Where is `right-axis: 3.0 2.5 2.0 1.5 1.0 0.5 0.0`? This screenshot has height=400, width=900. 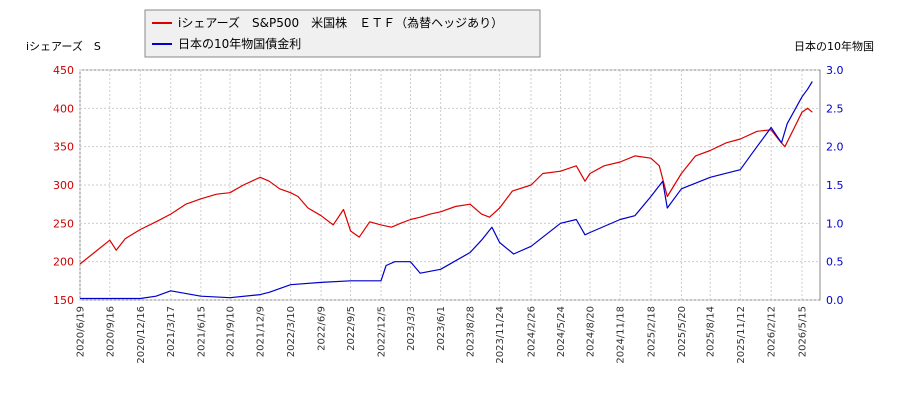 right-axis: 3.0 2.5 2.0 1.5 1.0 0.5 0.0 is located at coordinates (835, 185).